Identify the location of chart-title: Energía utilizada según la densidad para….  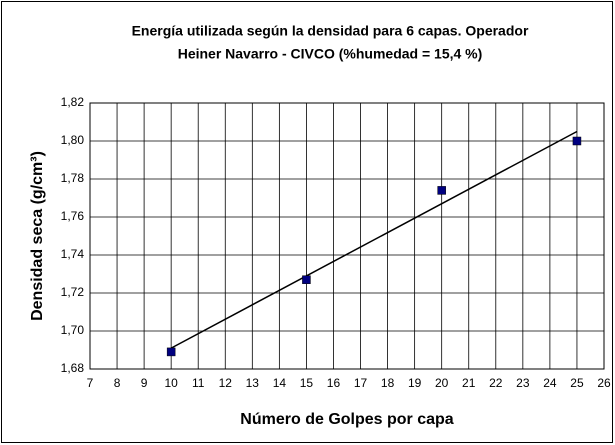
(330, 31).